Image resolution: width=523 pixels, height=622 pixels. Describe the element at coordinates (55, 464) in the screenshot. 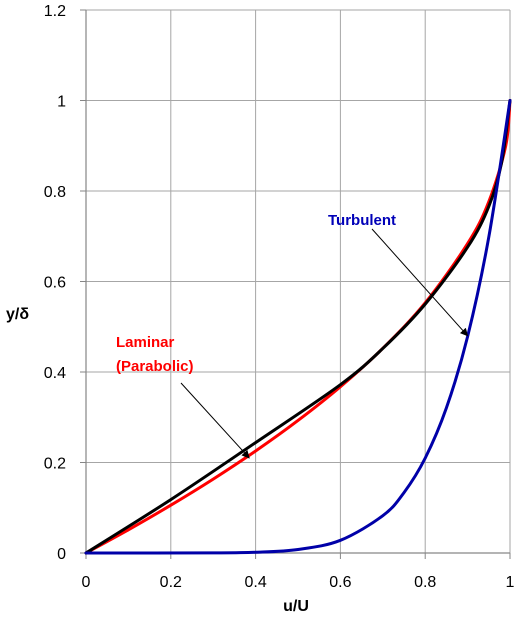

I see `y-tick-label: 0.2` at that location.